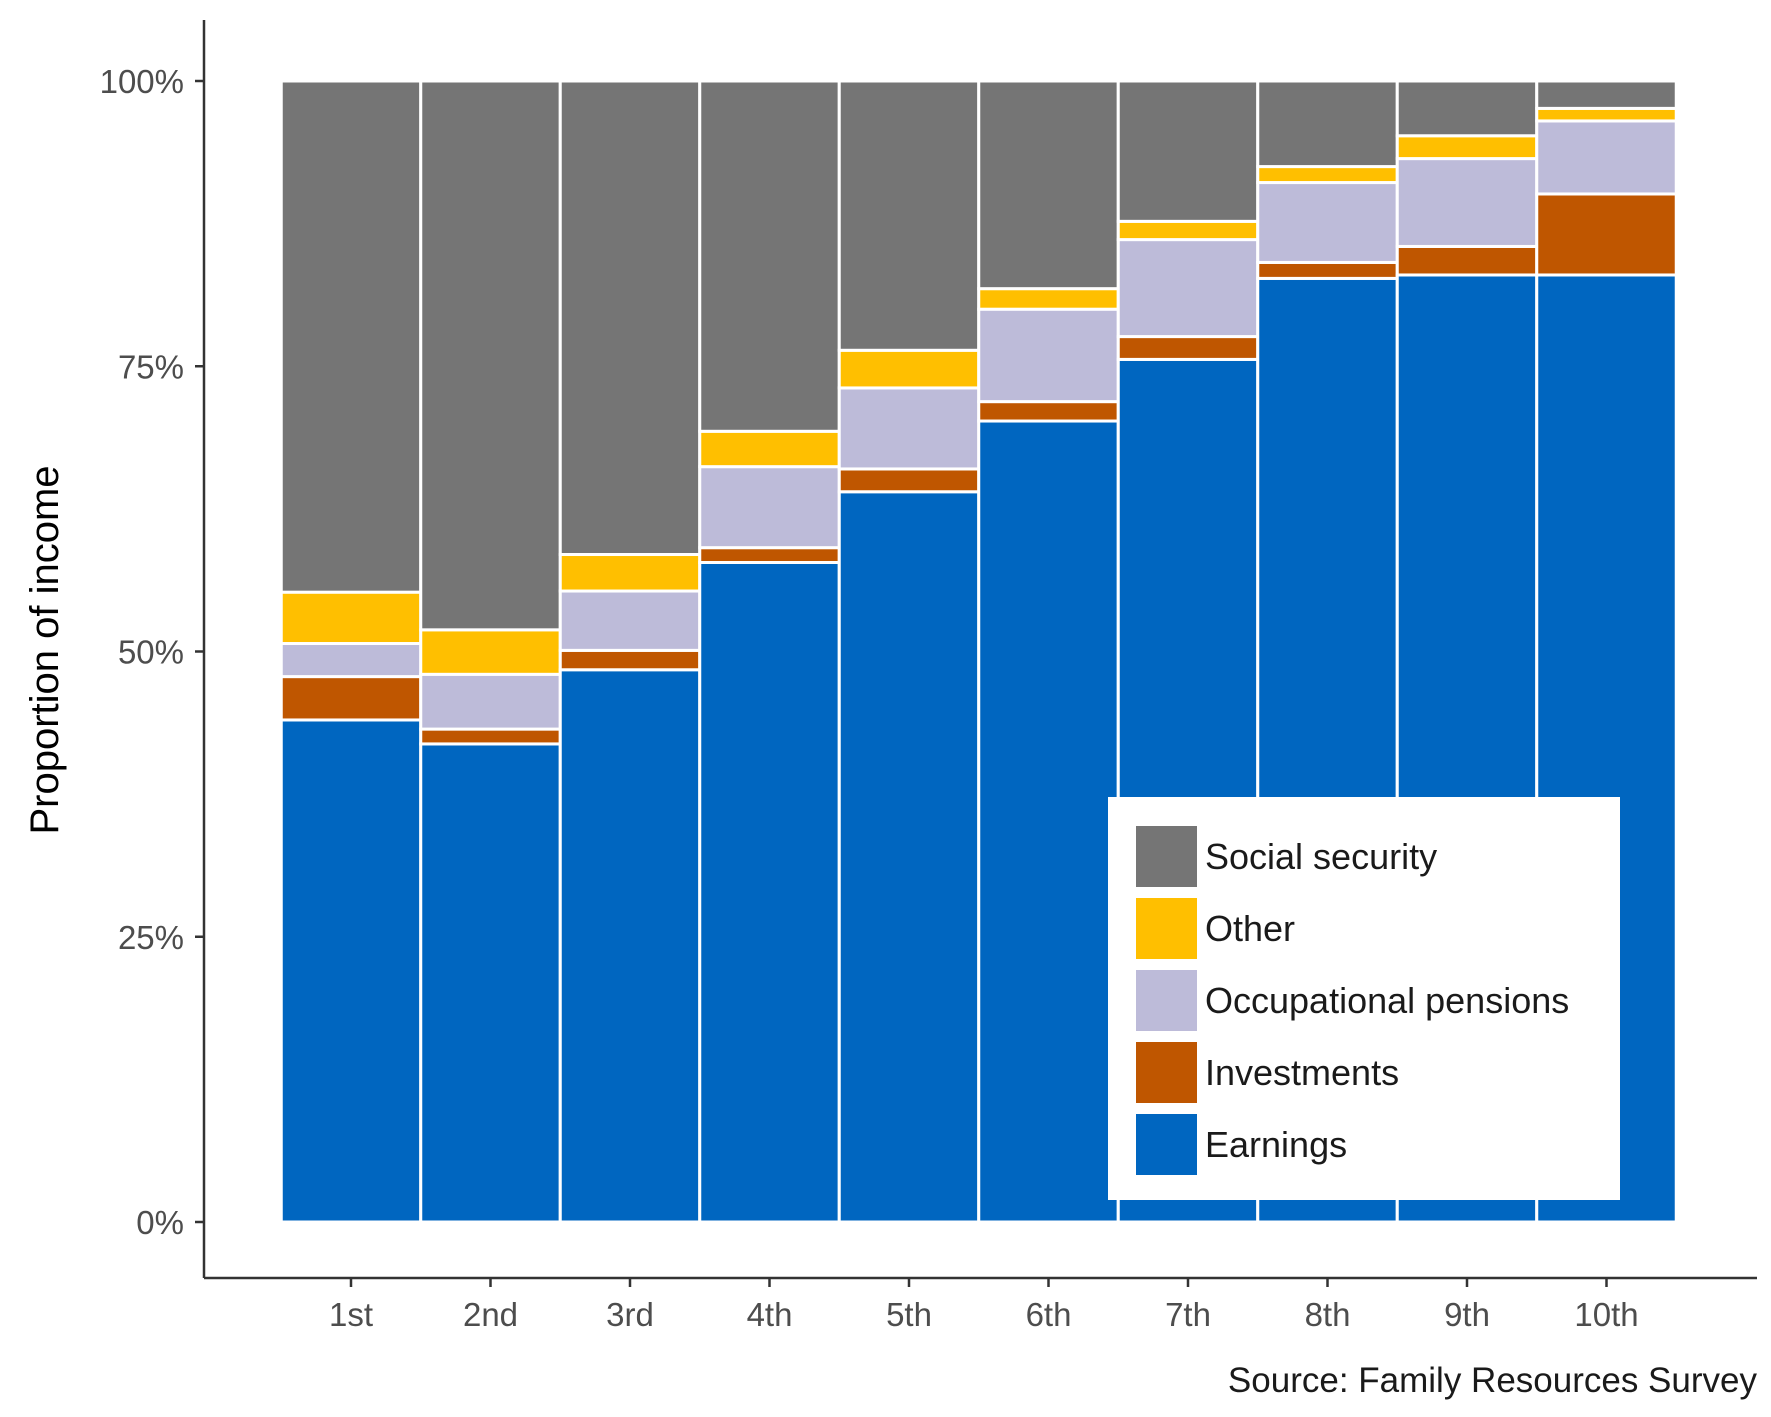  What do you see at coordinates (1048, 185) in the screenshot?
I see `bar-segment-6th-social-security` at bounding box center [1048, 185].